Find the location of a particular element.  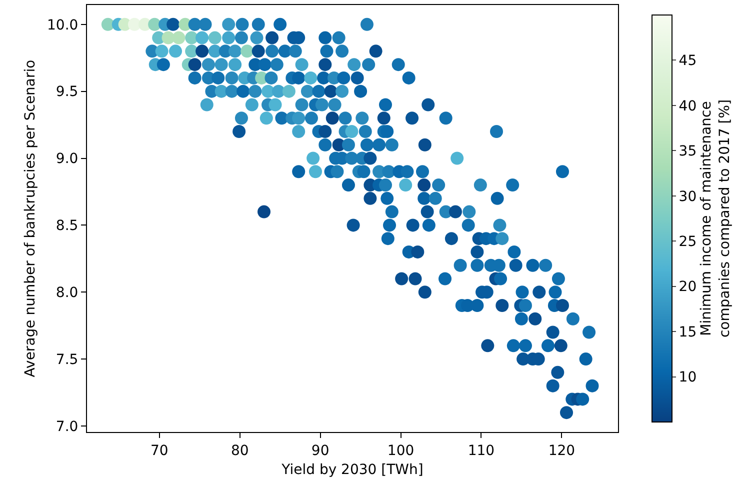

y-axis-title: Average number of bankrupcies per Scenario is located at coordinates (30, 219).